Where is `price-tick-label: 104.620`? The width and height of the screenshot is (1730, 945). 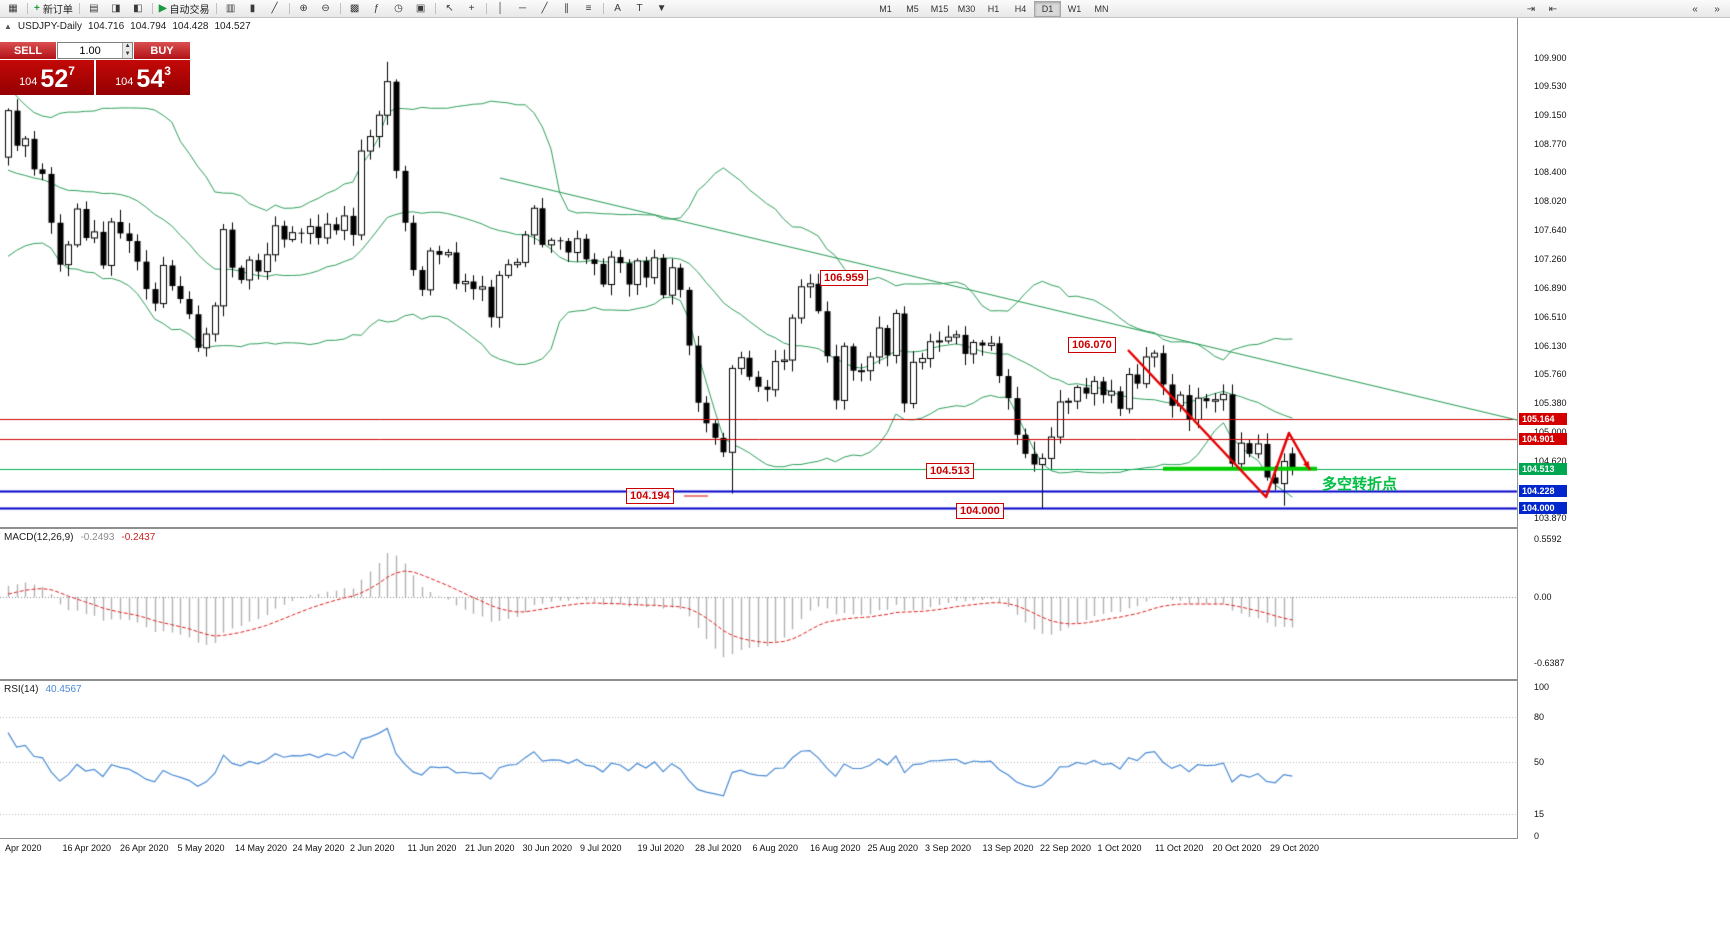
price-tick-label: 104.620 is located at coordinates (1550, 460).